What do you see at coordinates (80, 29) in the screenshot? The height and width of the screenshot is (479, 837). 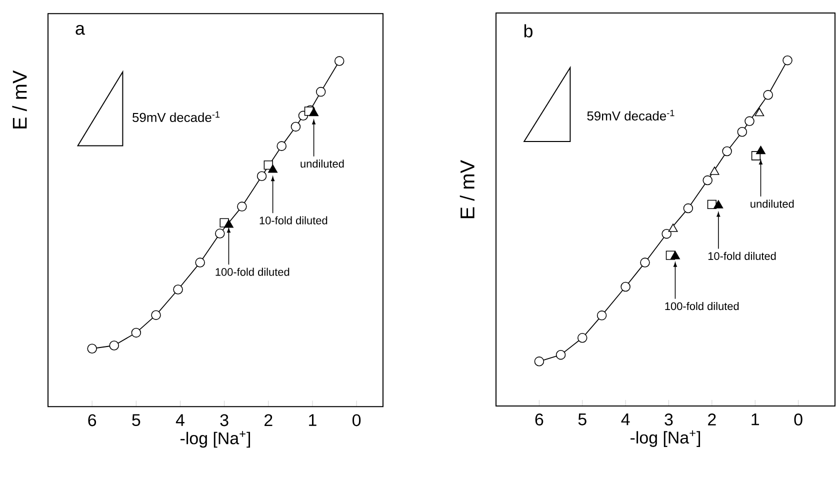 I see `chart-title: a` at bounding box center [80, 29].